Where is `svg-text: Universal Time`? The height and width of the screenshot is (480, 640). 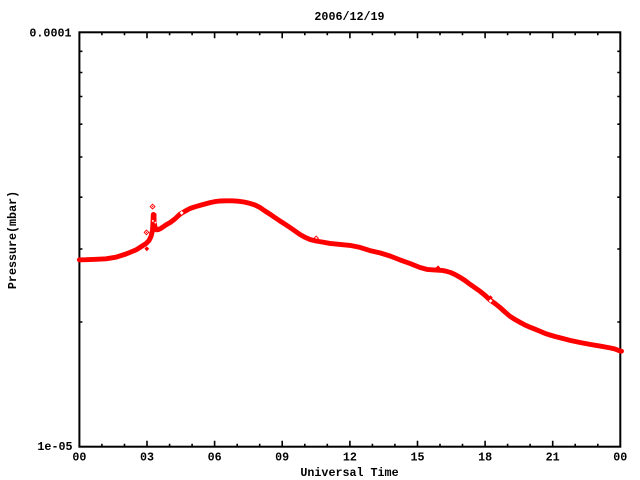
svg-text: Universal Time is located at coordinates (349, 473).